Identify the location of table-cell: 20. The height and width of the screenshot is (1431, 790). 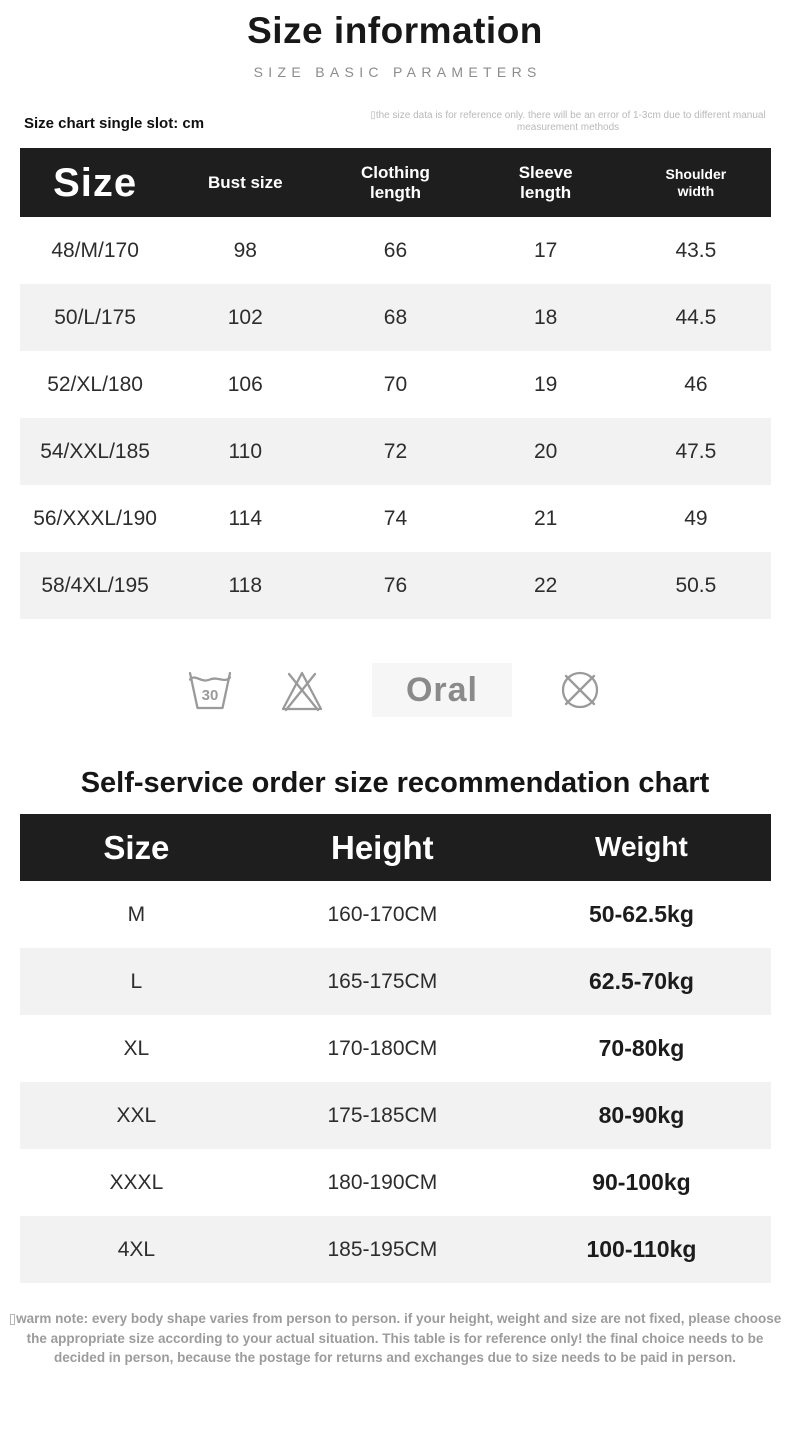
(545, 451).